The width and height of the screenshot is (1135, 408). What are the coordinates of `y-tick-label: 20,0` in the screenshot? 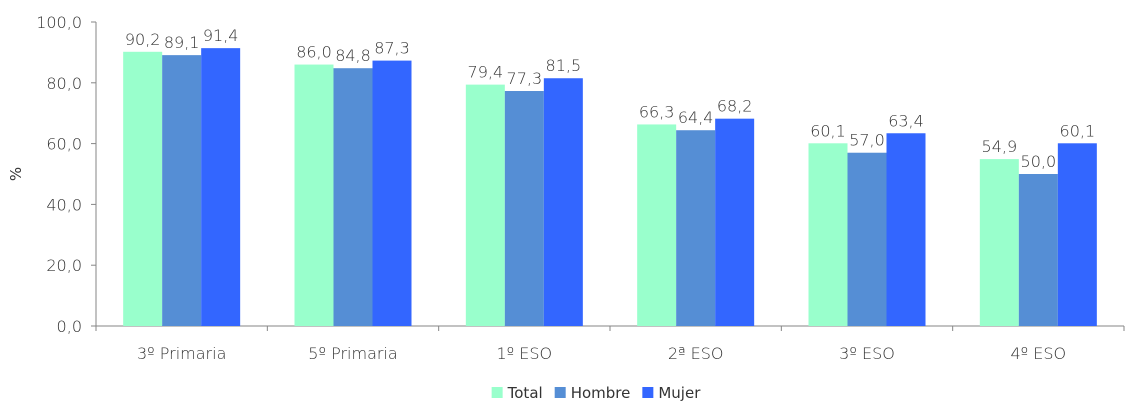 It's located at (64, 265).